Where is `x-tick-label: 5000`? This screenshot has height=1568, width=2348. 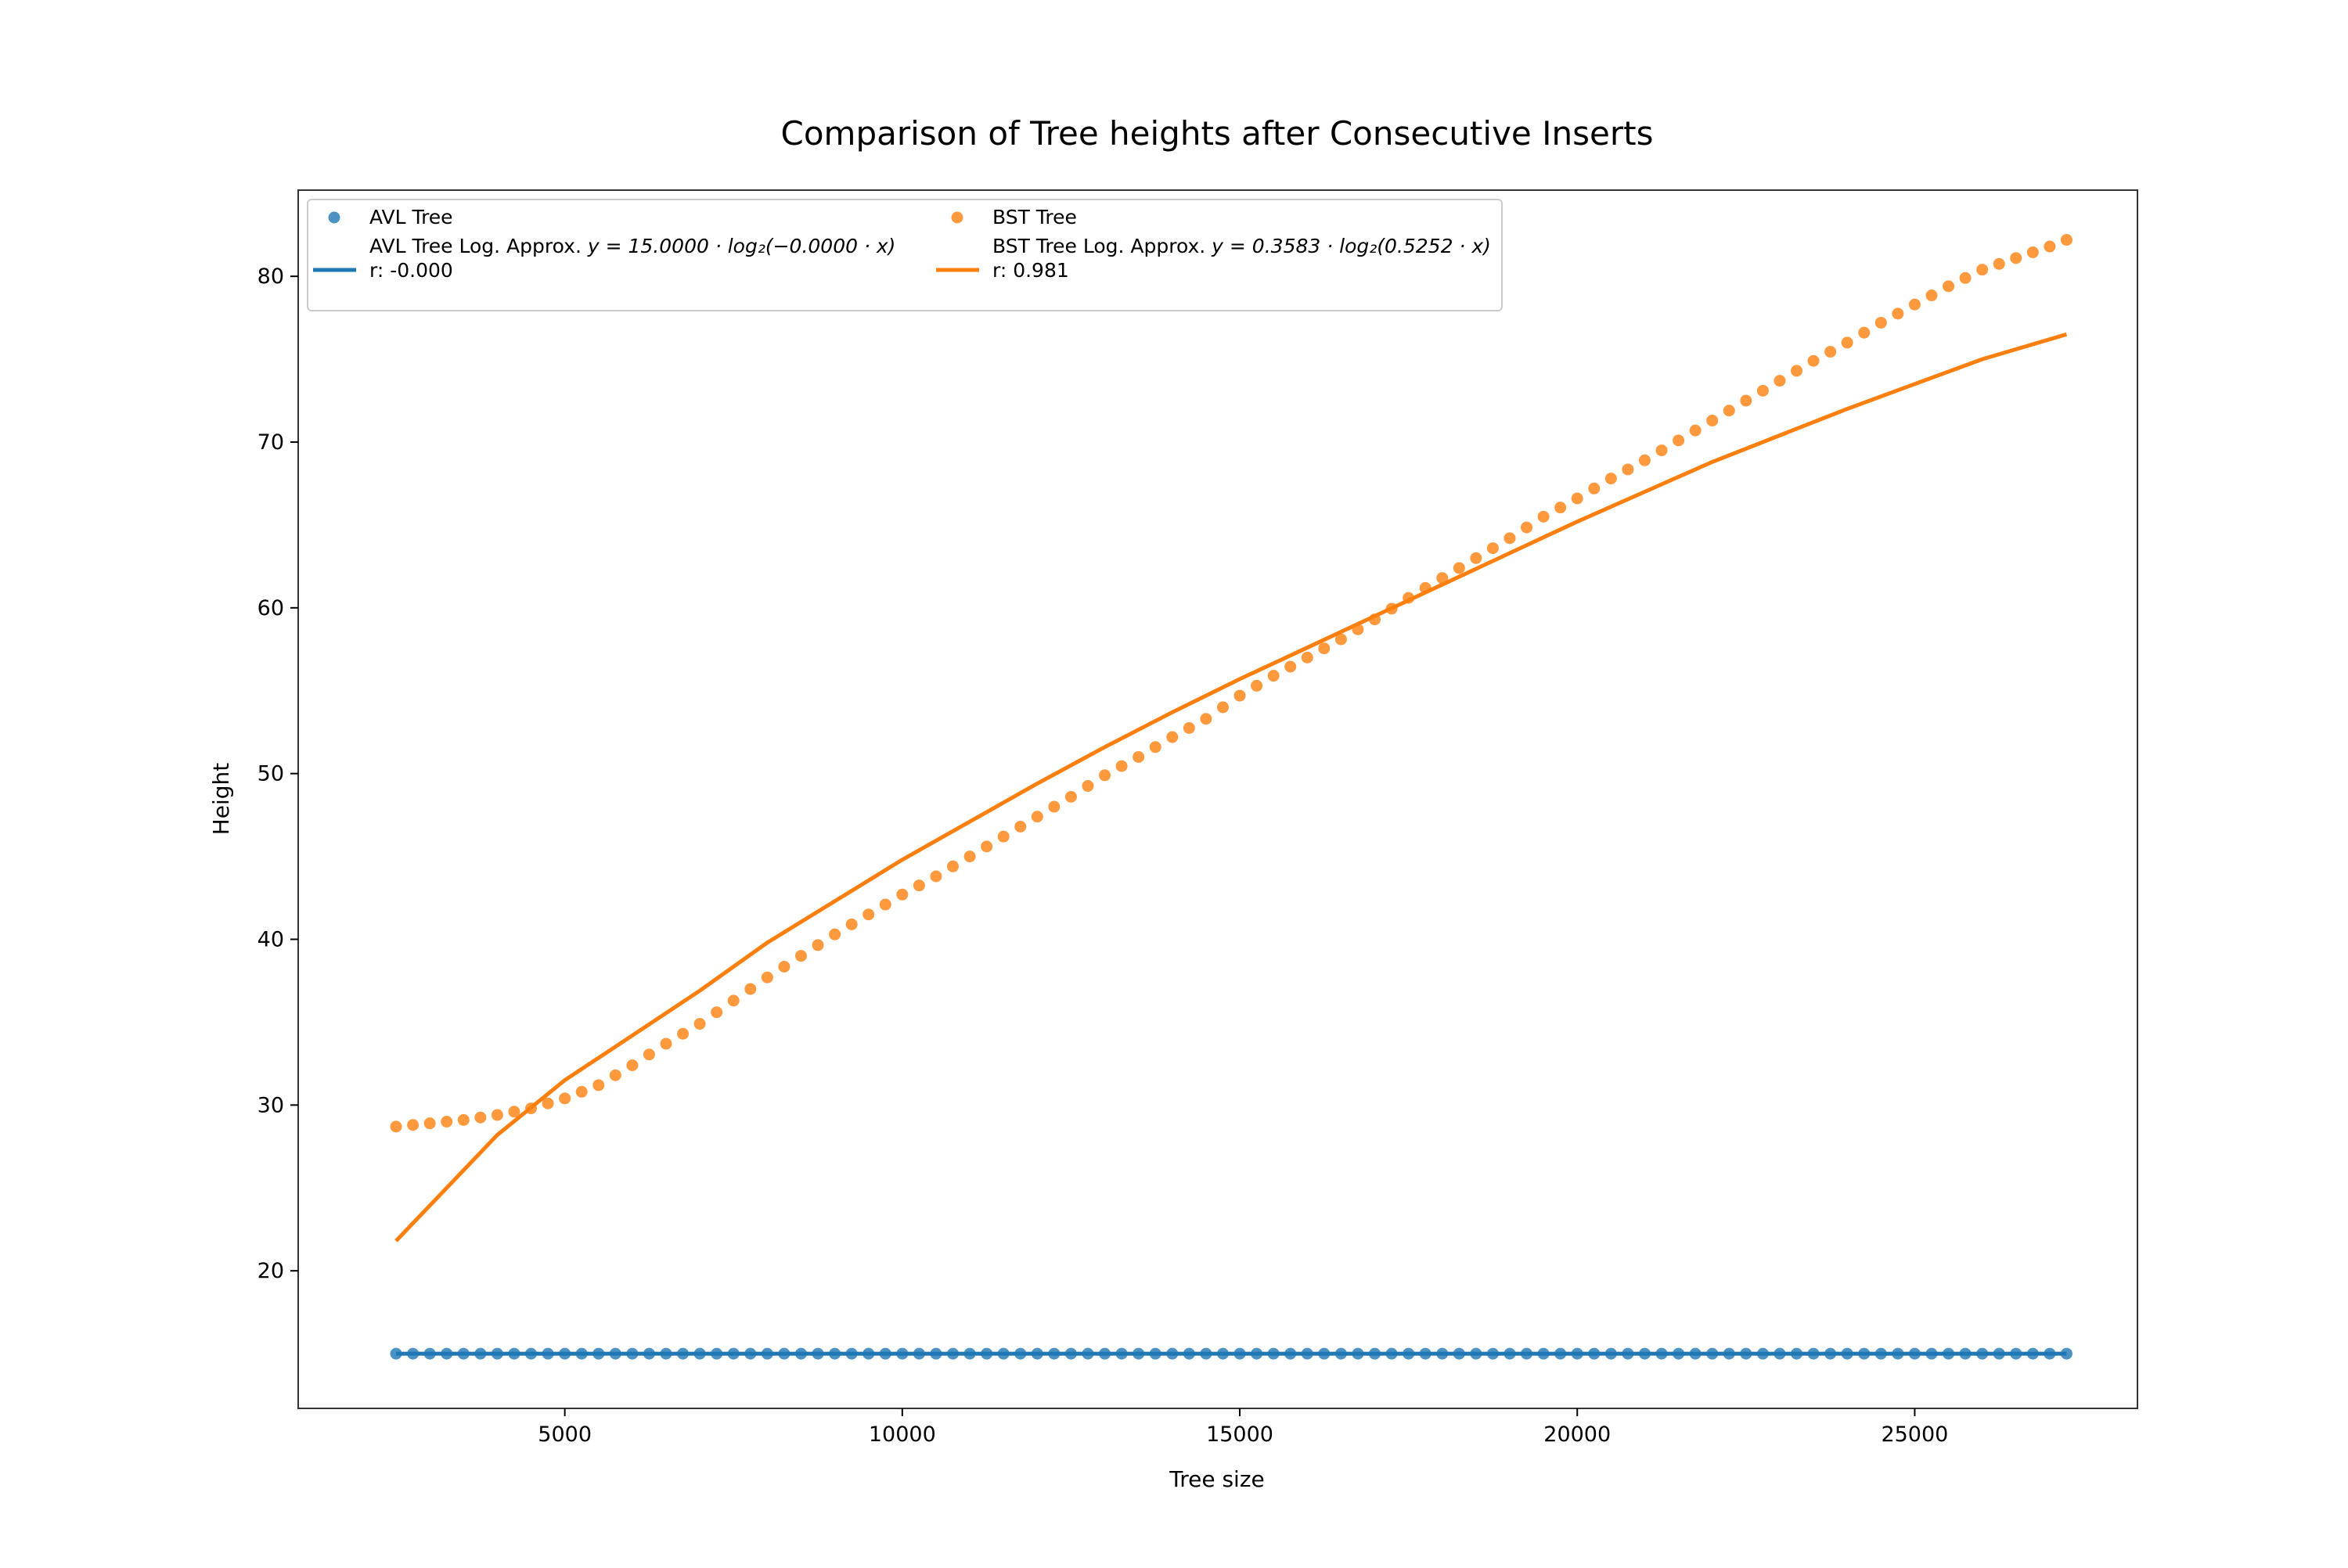
x-tick-label: 5000 is located at coordinates (565, 1434).